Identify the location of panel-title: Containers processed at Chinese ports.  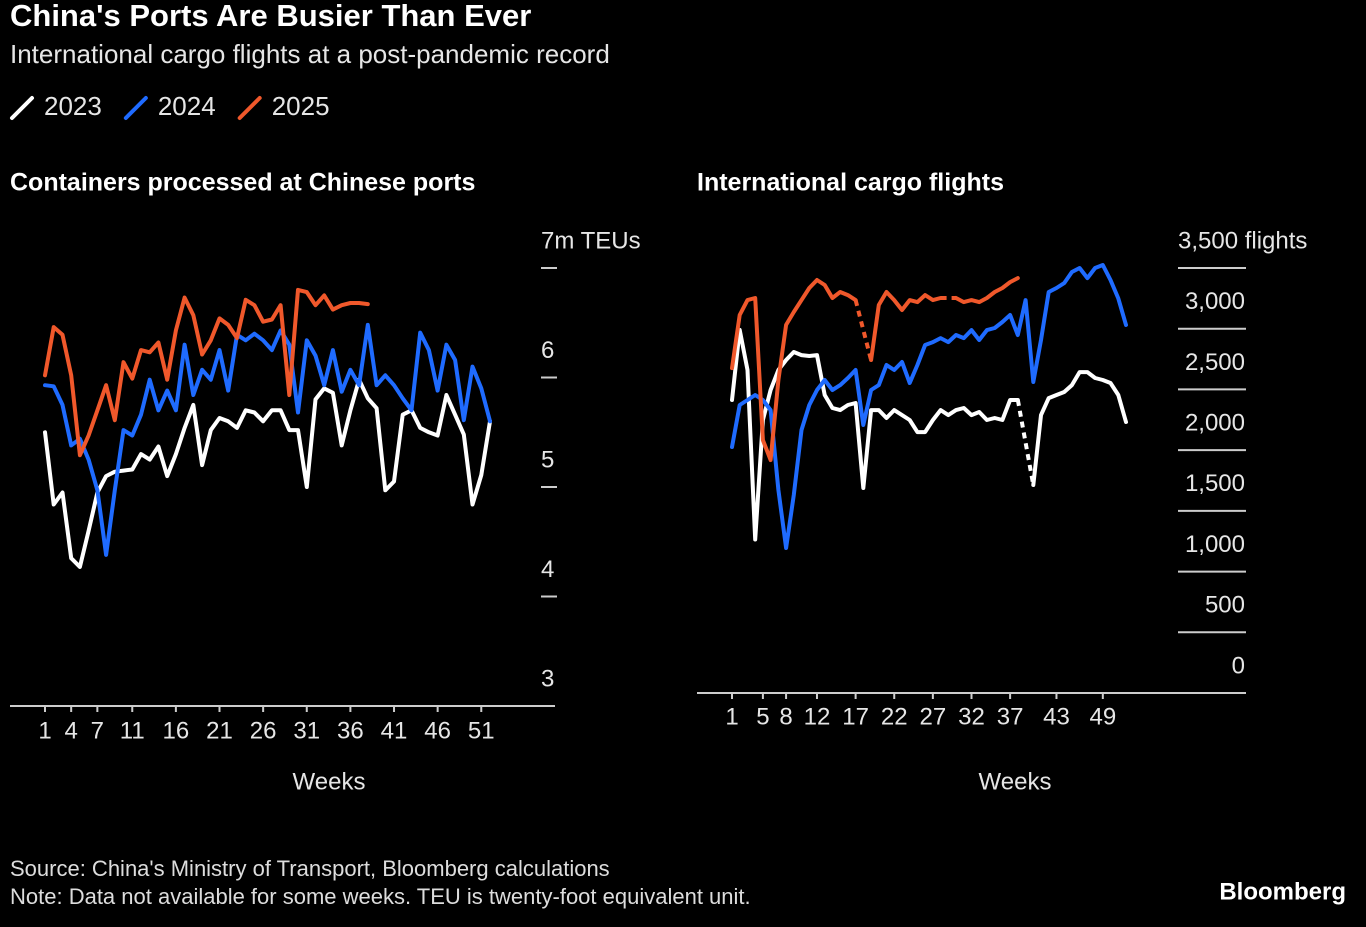
(242, 183).